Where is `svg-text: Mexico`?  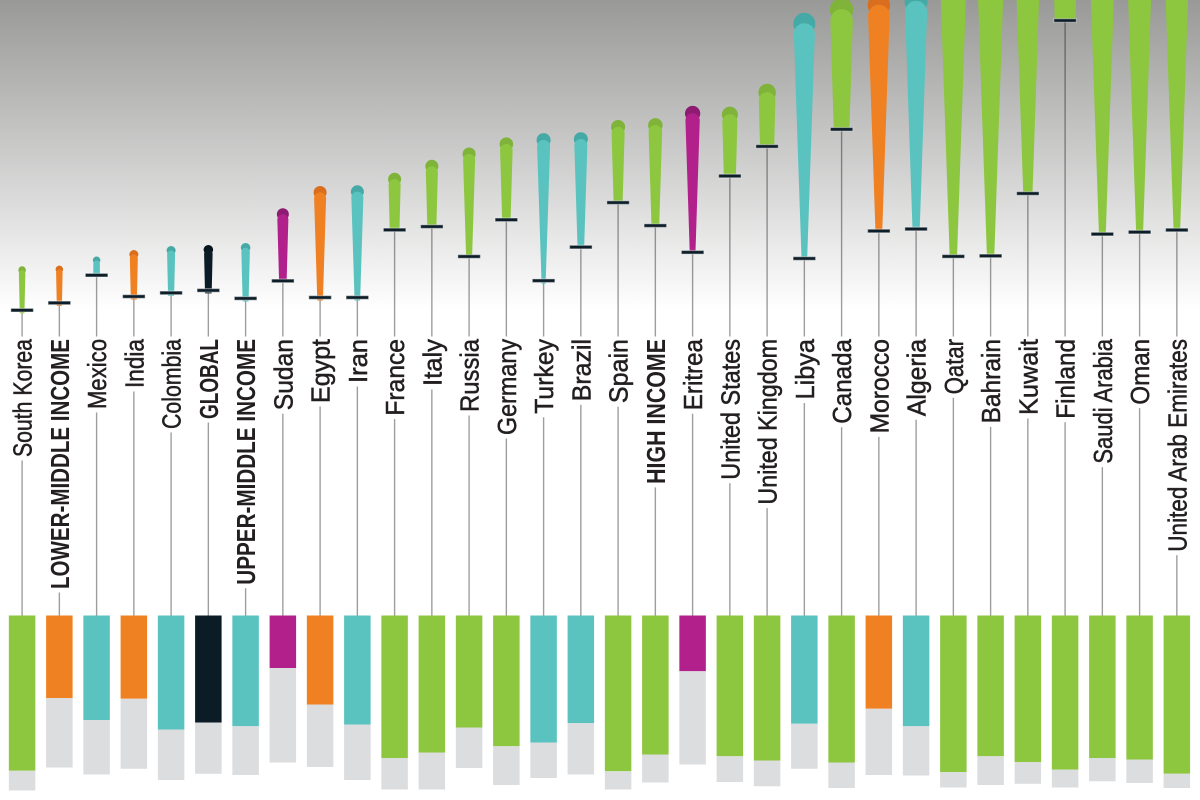
svg-text: Mexico is located at coordinates (97, 374).